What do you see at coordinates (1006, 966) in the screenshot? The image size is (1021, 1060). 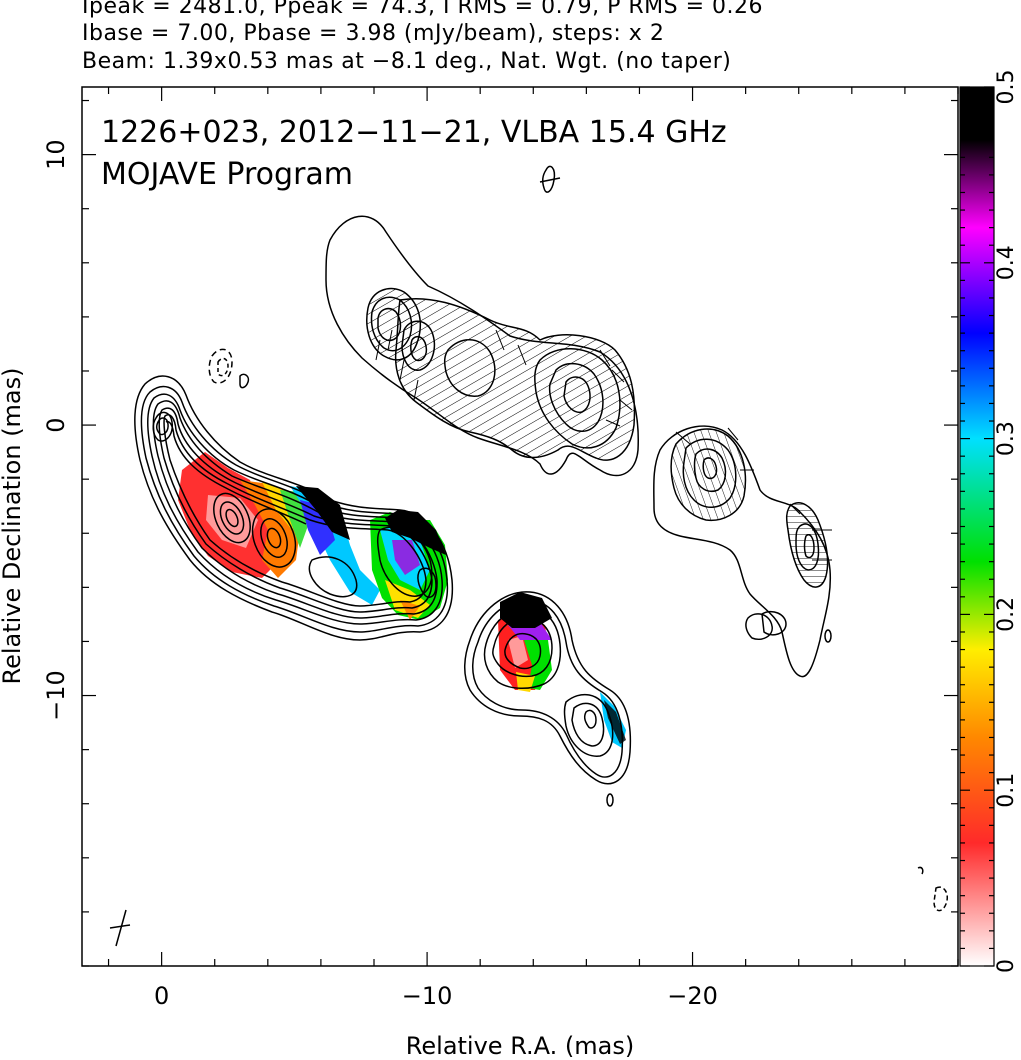 I see `colorbar-tick-label: 0` at bounding box center [1006, 966].